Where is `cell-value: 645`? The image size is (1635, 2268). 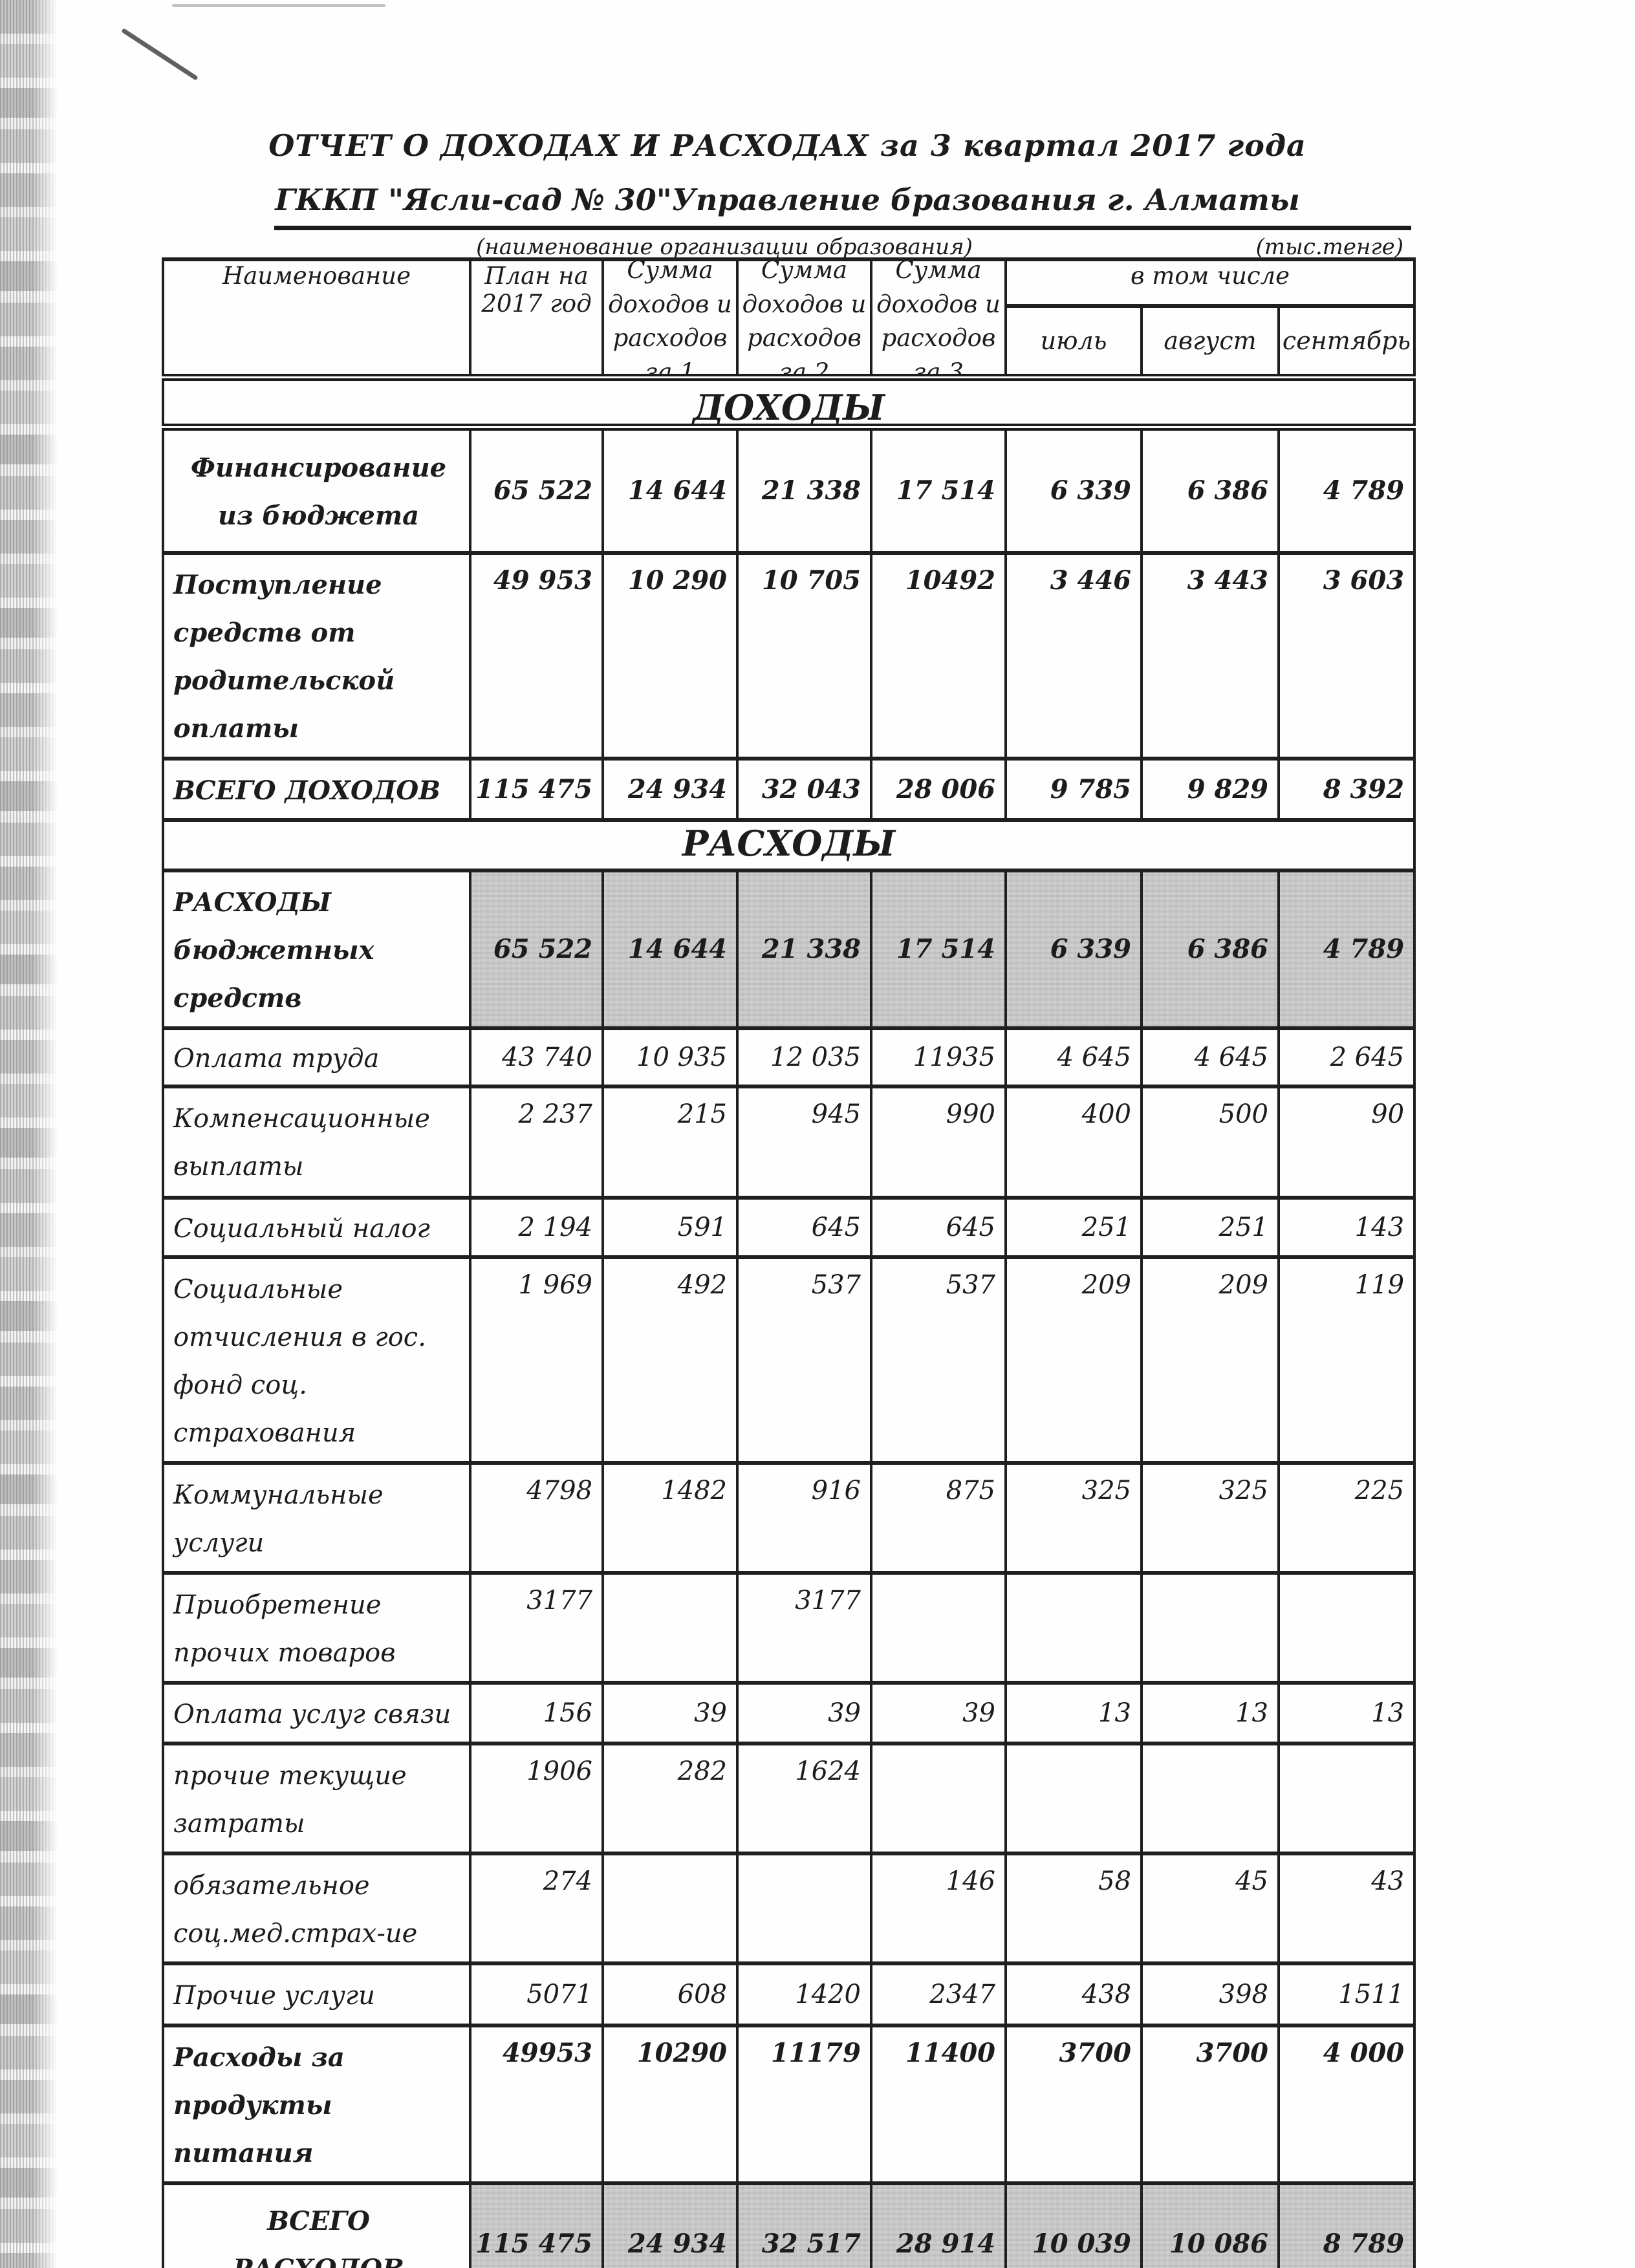
cell-value: 645 is located at coordinates (938, 1227).